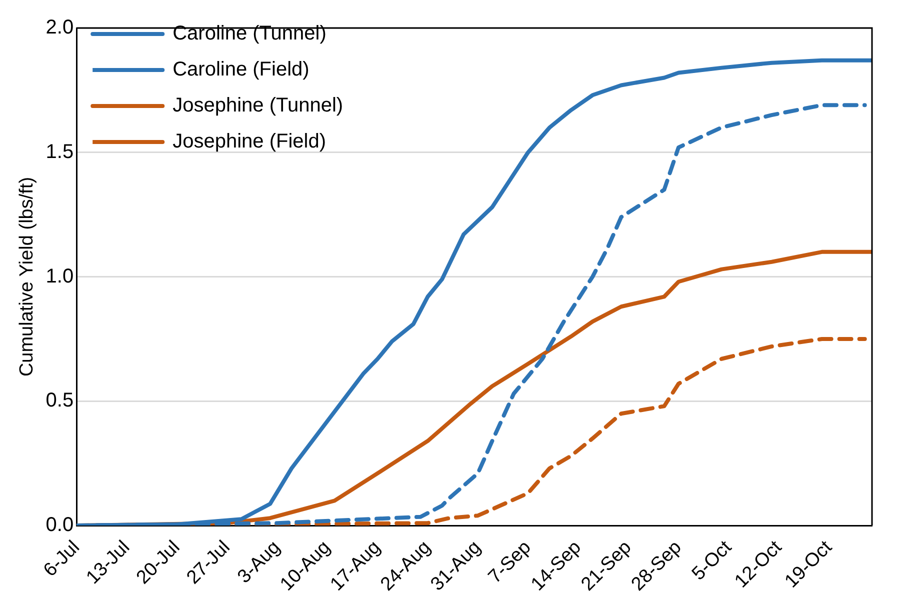  What do you see at coordinates (60, 151) in the screenshot?
I see `y-tick-label: 1.5` at bounding box center [60, 151].